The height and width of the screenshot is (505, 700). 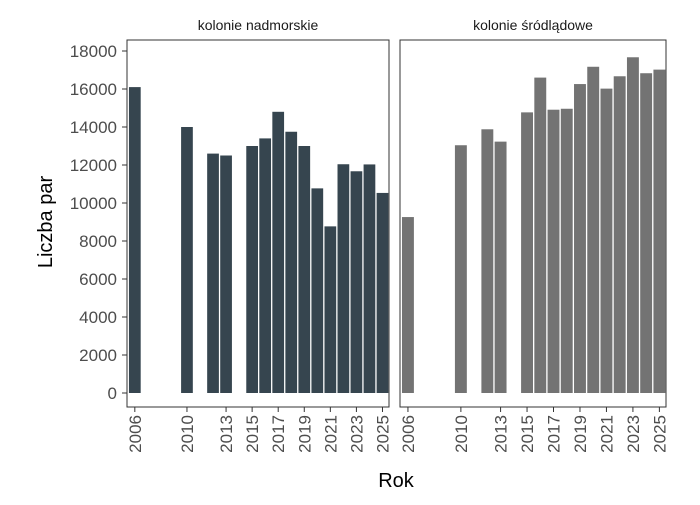 What do you see at coordinates (258, 25) in the screenshot?
I see `panel-title: kolonie nadmorskie` at bounding box center [258, 25].